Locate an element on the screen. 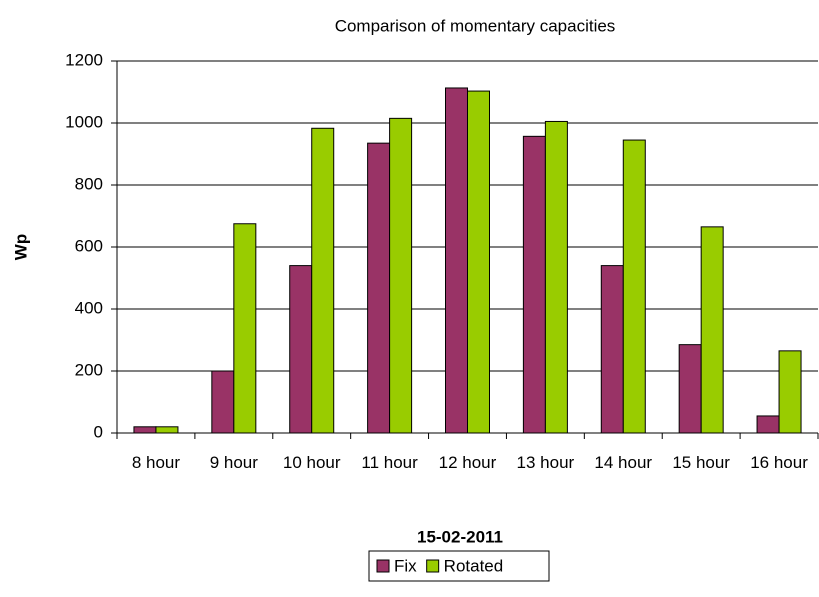 The height and width of the screenshot is (597, 819). y-tick-label: 1000 is located at coordinates (84, 121).